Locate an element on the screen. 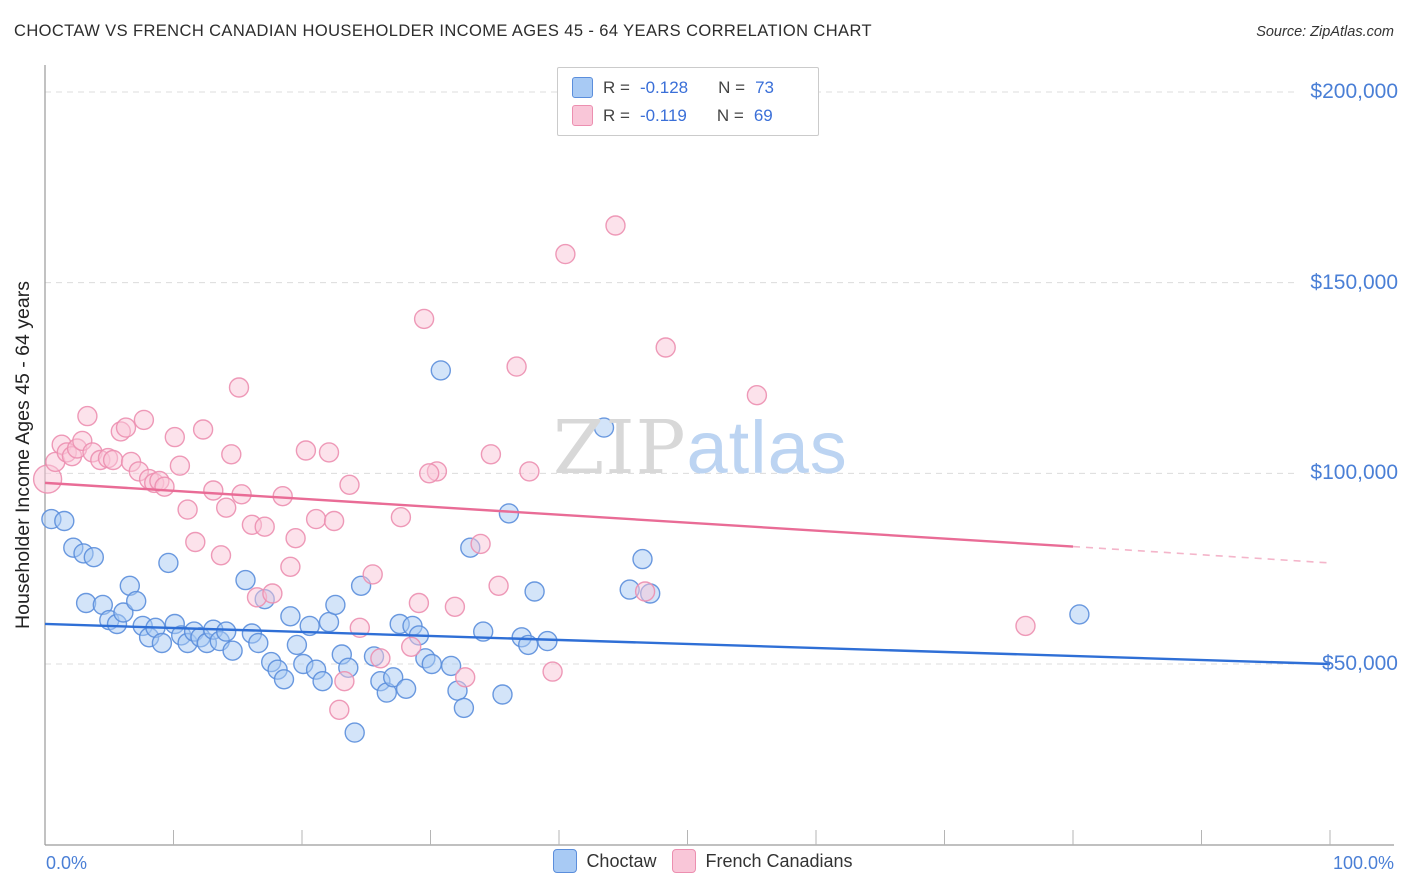  y-axis-title: Householder Income Ages 45 - 64 years is located at coordinates (23, 455).